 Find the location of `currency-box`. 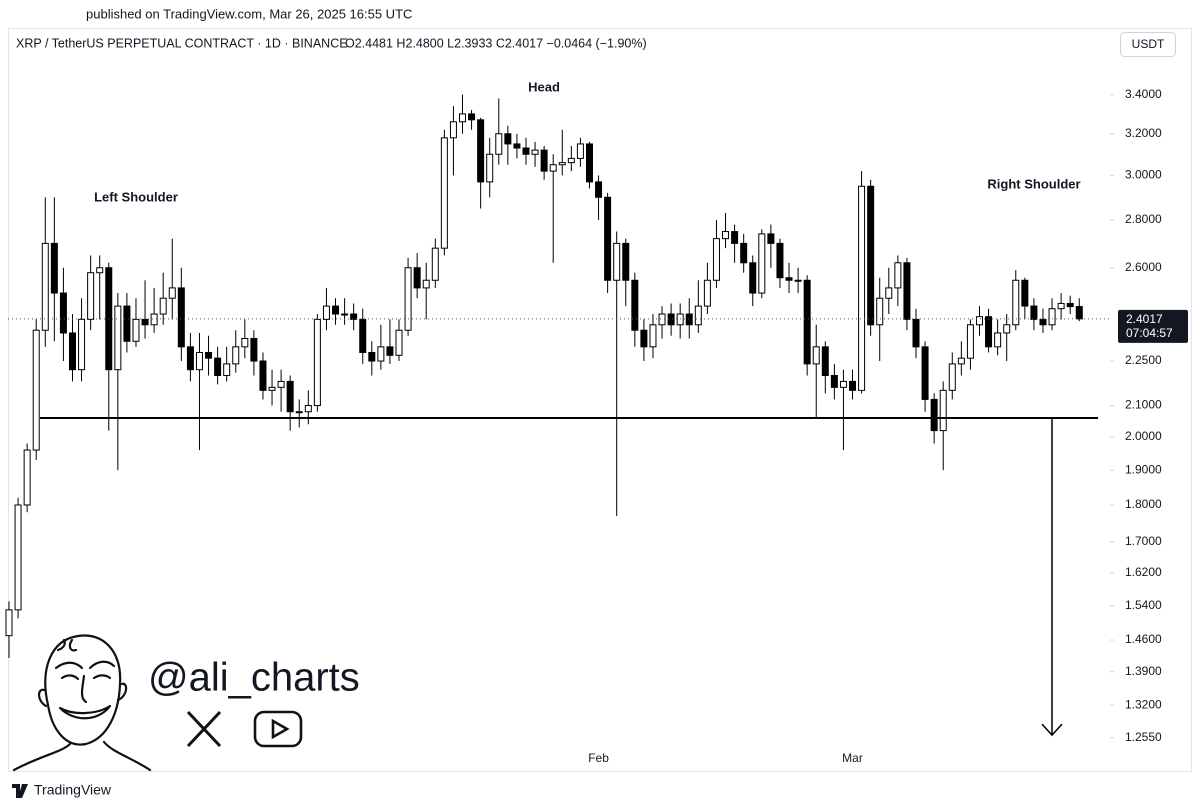

currency-box is located at coordinates (1148, 44).